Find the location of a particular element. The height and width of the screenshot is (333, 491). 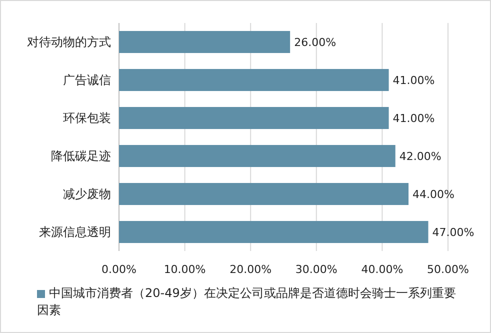

y-tick-label: 广告诚信 is located at coordinates (87, 80).